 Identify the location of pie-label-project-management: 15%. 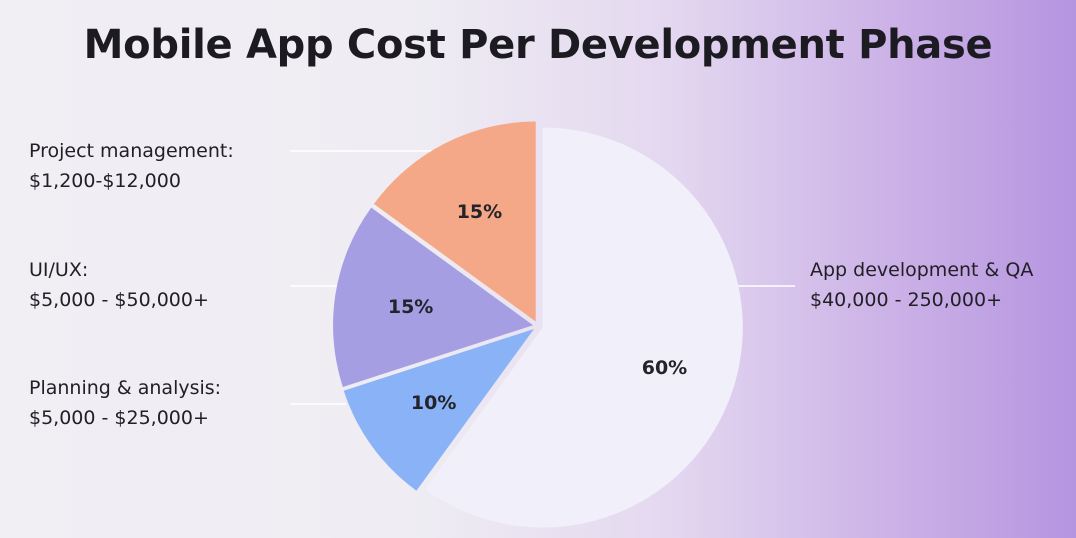
(479, 212).